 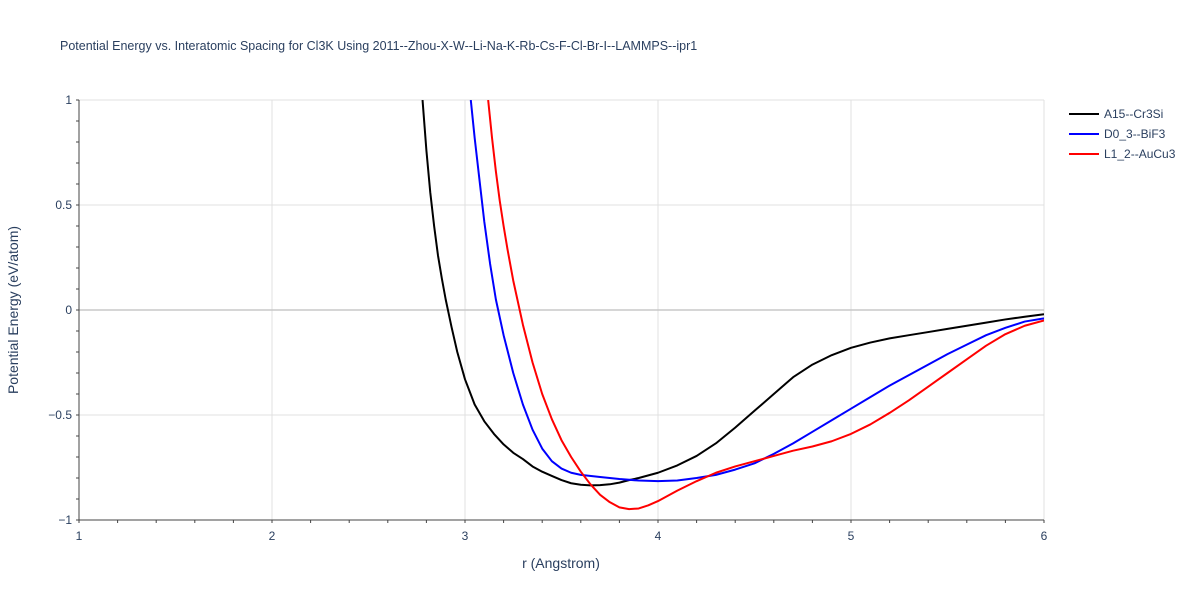 I want to click on x-tick-label: 5, so click(x=851, y=536).